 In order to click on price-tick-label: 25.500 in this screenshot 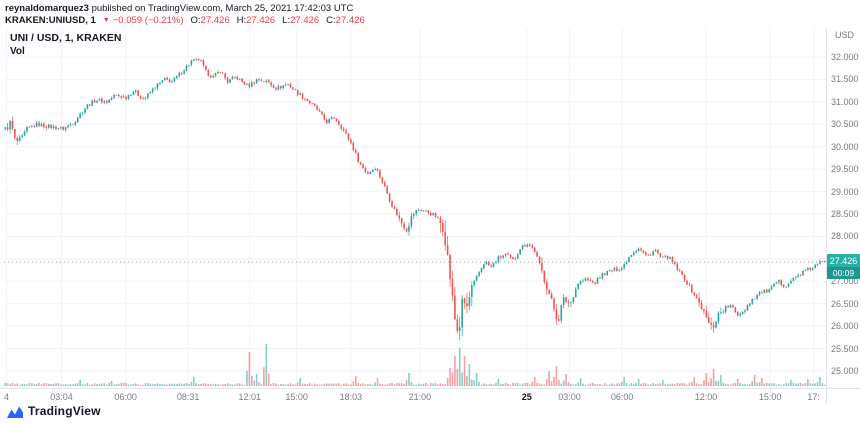, I will do `click(845, 348)`.